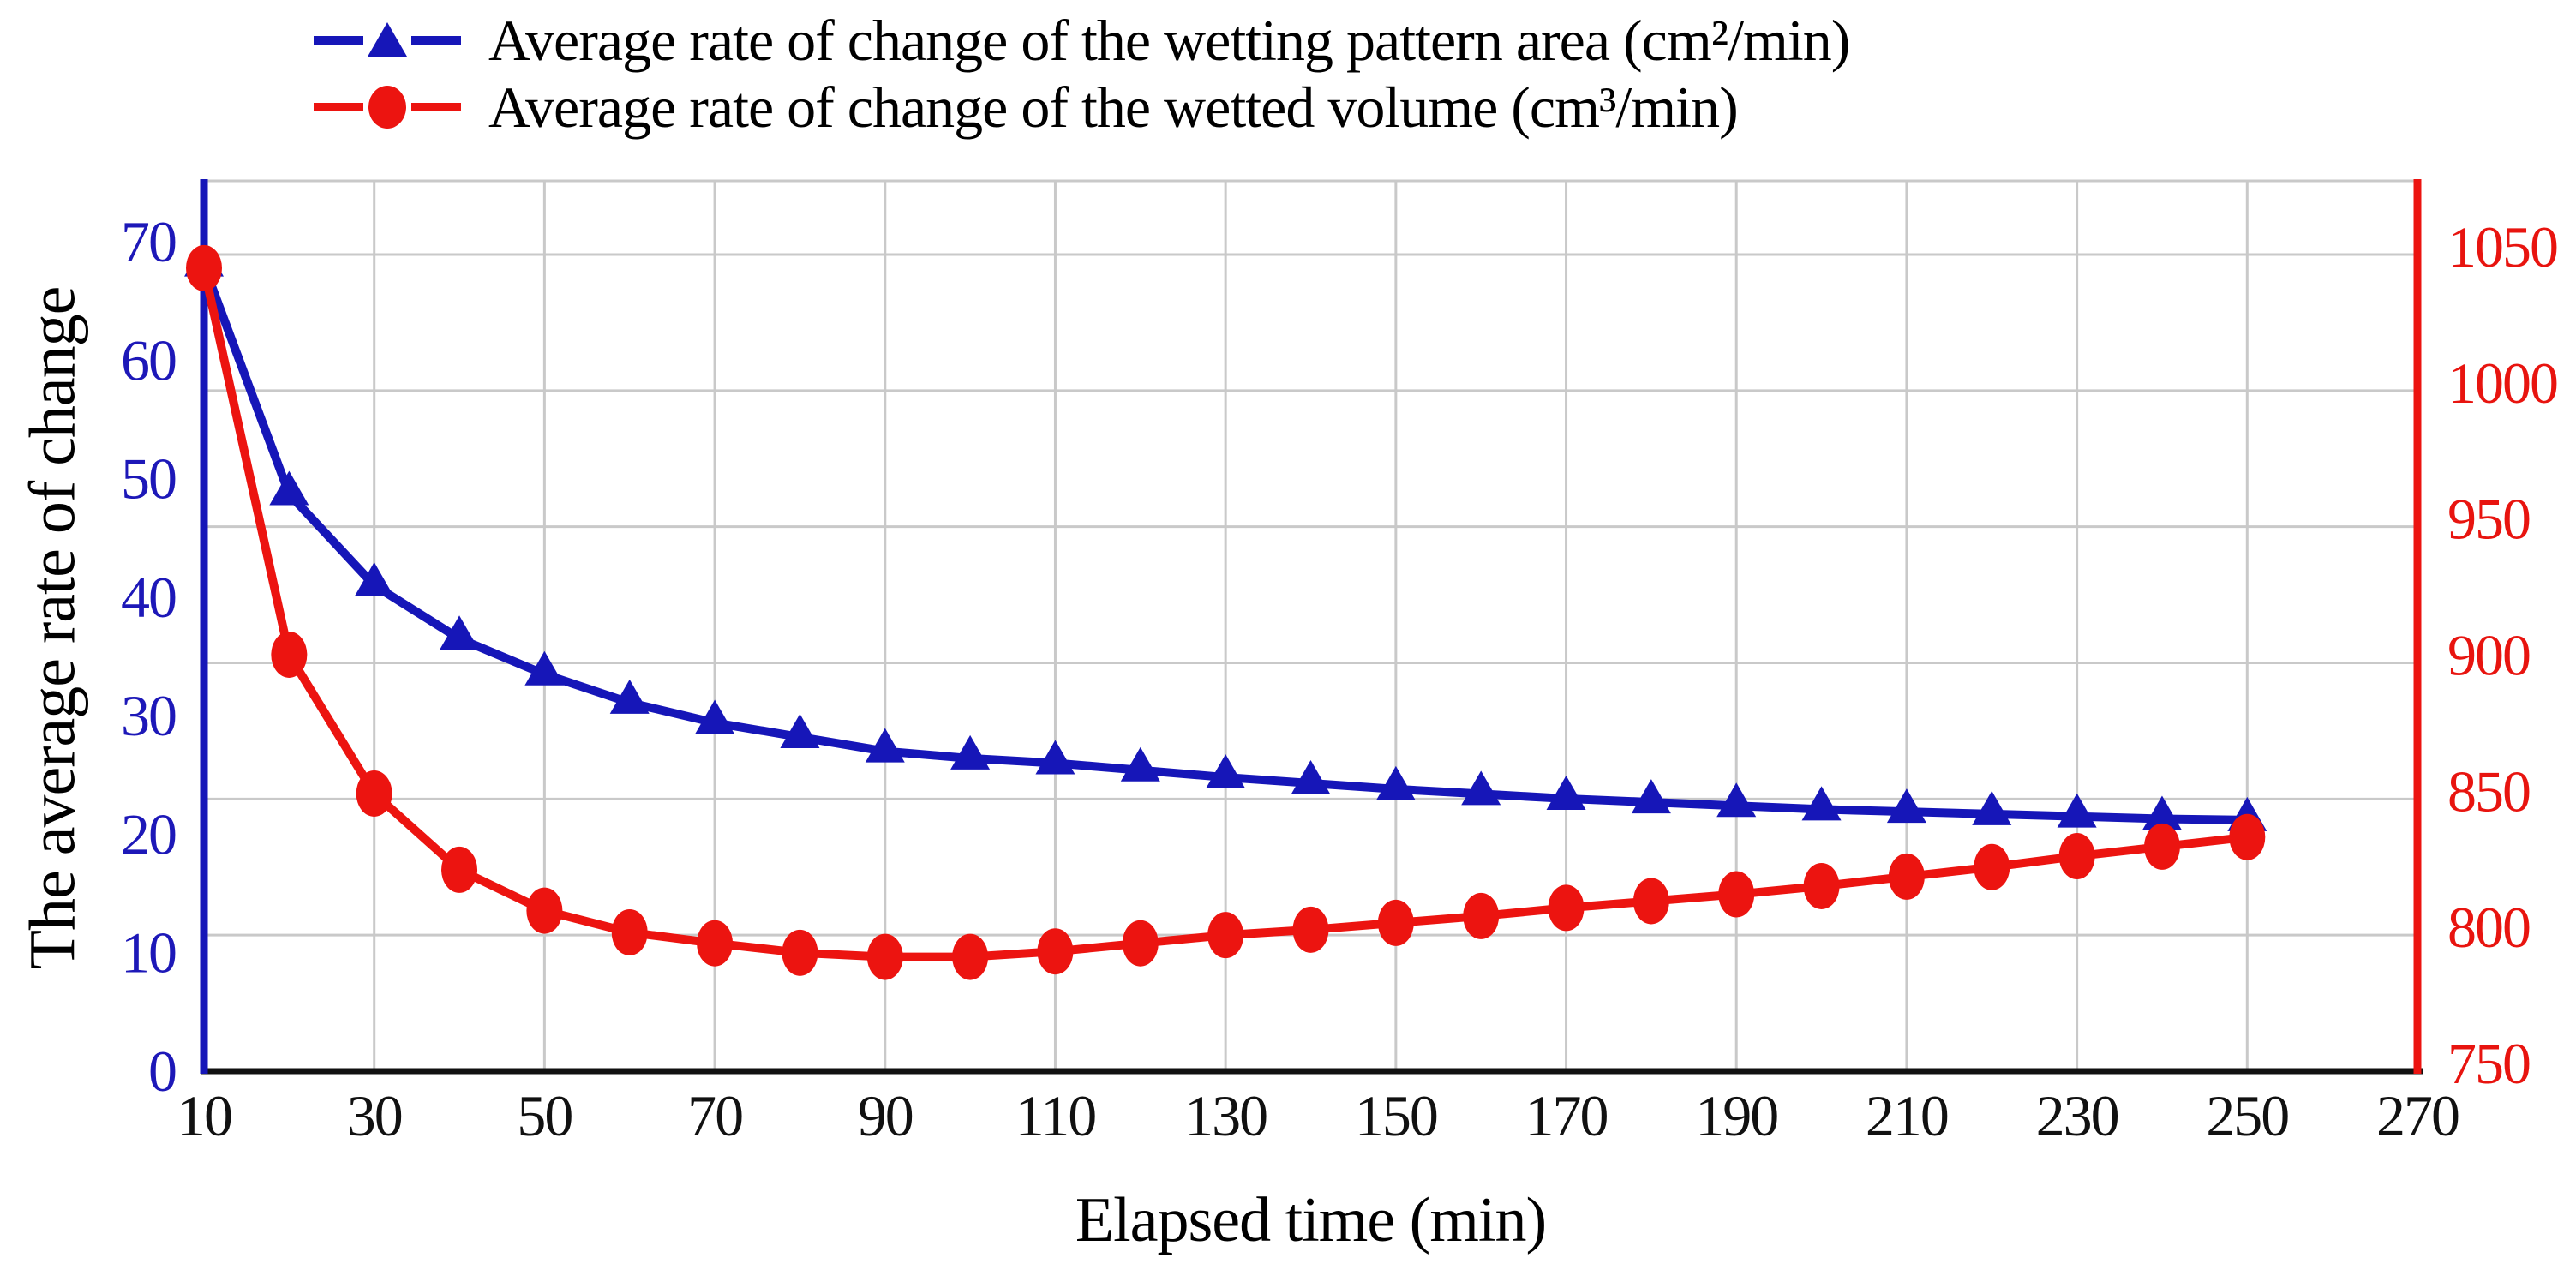 The width and height of the screenshot is (2576, 1270). What do you see at coordinates (885, 1115) in the screenshot?
I see `x-tick-label: 90` at bounding box center [885, 1115].